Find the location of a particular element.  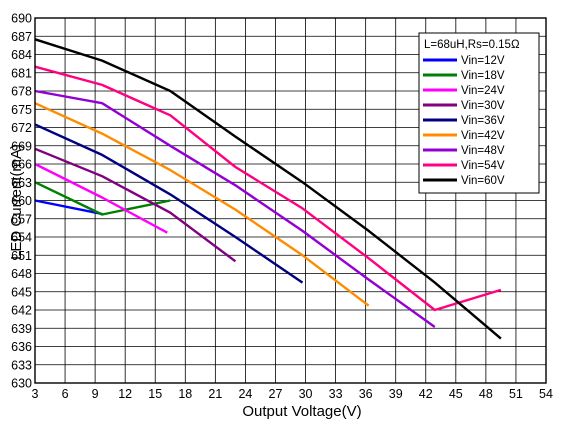

legend-label: Vin=42V is located at coordinates (483, 136).